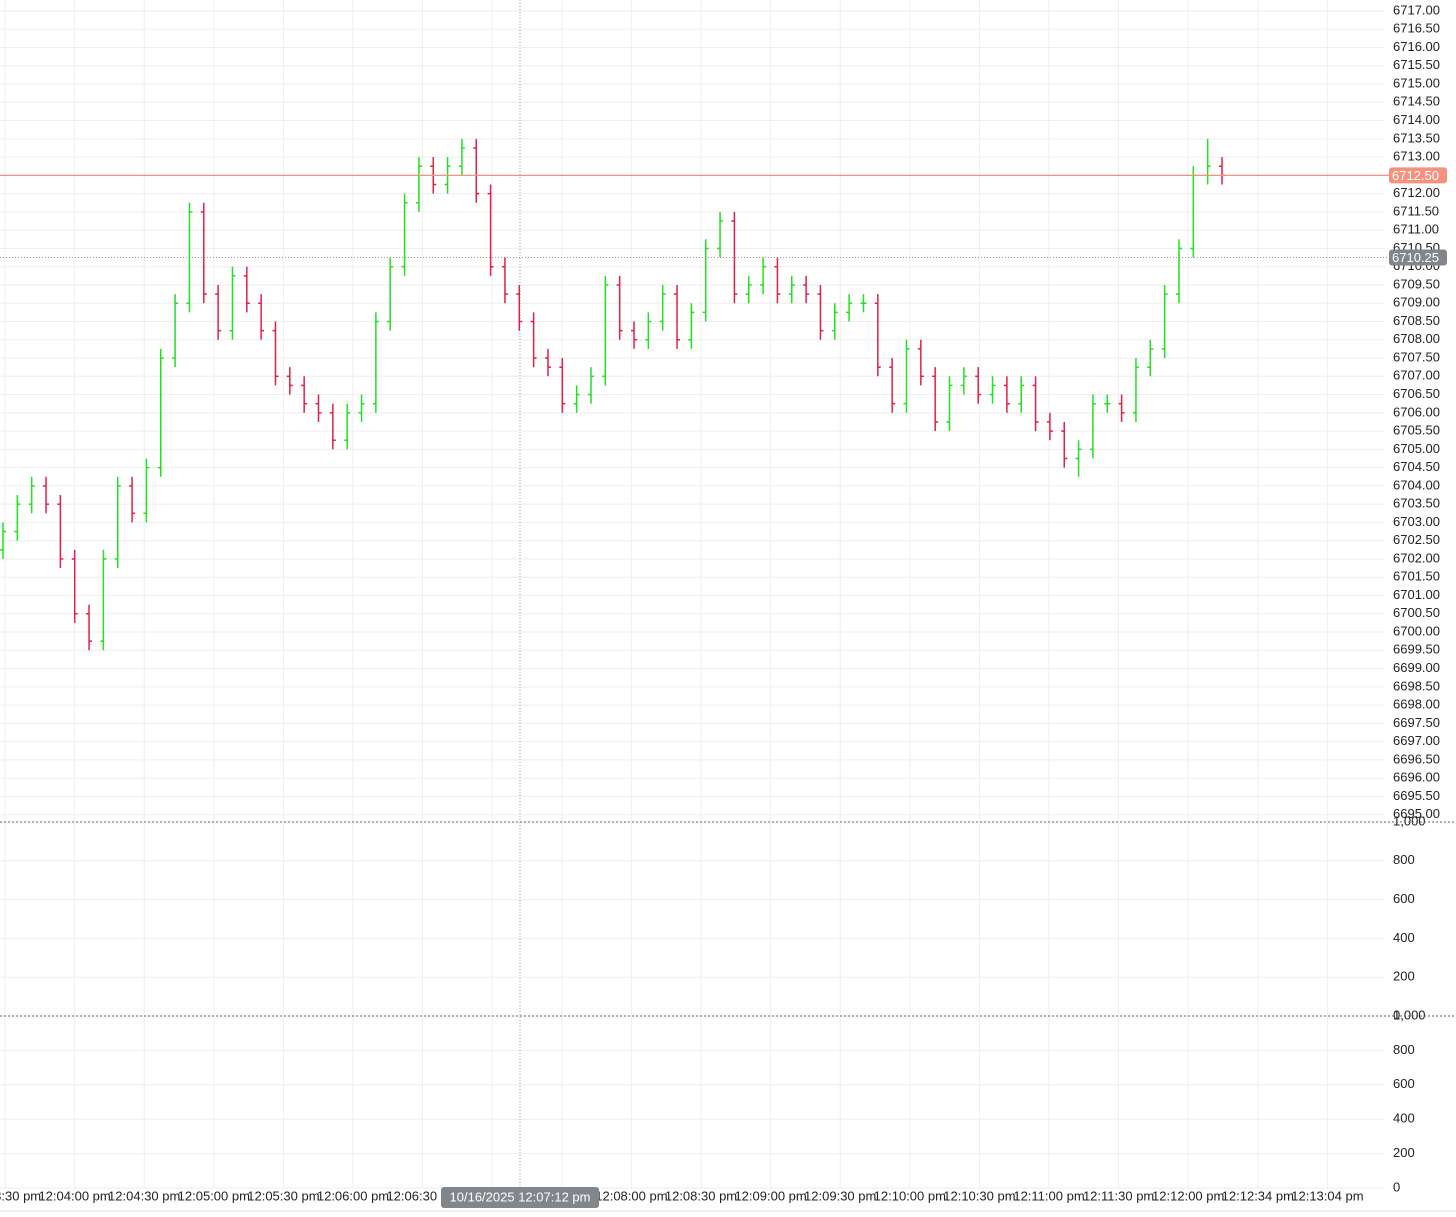  Describe the element at coordinates (1416, 411) in the screenshot. I see `y-tick-label: 6706.00` at that location.